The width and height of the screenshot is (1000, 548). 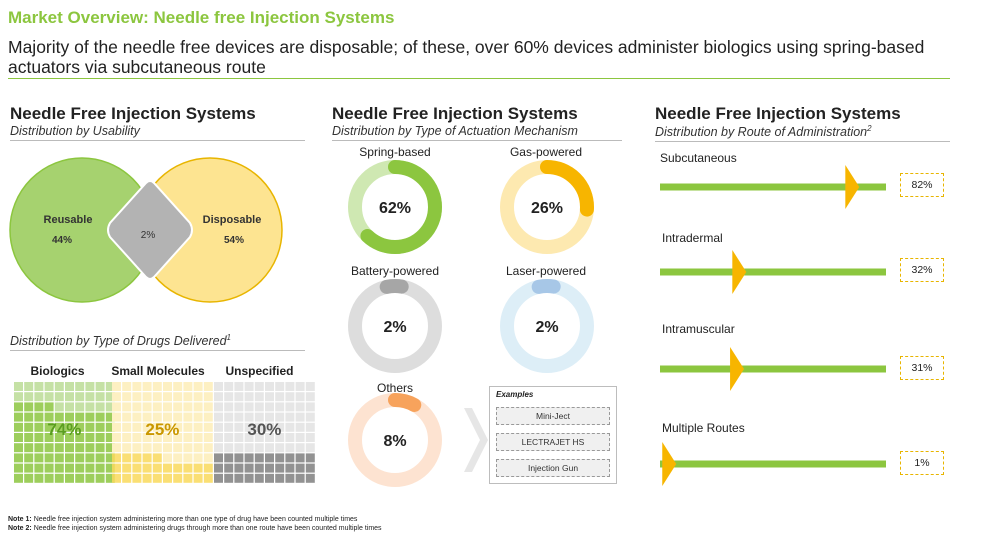 What do you see at coordinates (698, 329) in the screenshot?
I see `bar-label-intramuscular: Intramuscular` at bounding box center [698, 329].